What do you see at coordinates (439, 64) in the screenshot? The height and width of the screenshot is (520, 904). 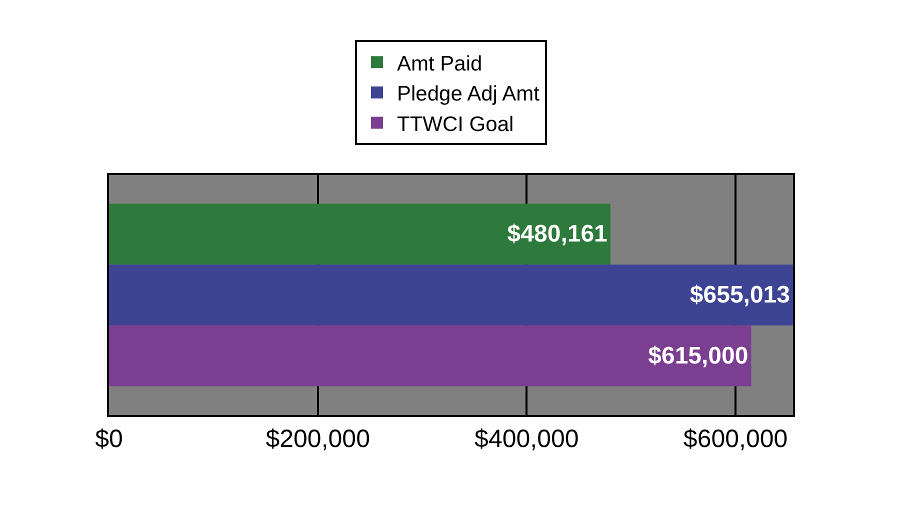 I see `legend-label: Amt Paid` at bounding box center [439, 64].